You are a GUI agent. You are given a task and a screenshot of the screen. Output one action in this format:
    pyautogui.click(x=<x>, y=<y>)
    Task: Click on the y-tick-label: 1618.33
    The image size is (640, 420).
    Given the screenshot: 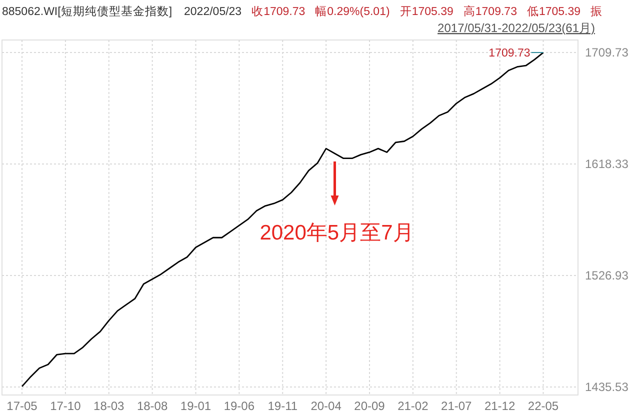 What is the action you would take?
    pyautogui.click(x=607, y=164)
    